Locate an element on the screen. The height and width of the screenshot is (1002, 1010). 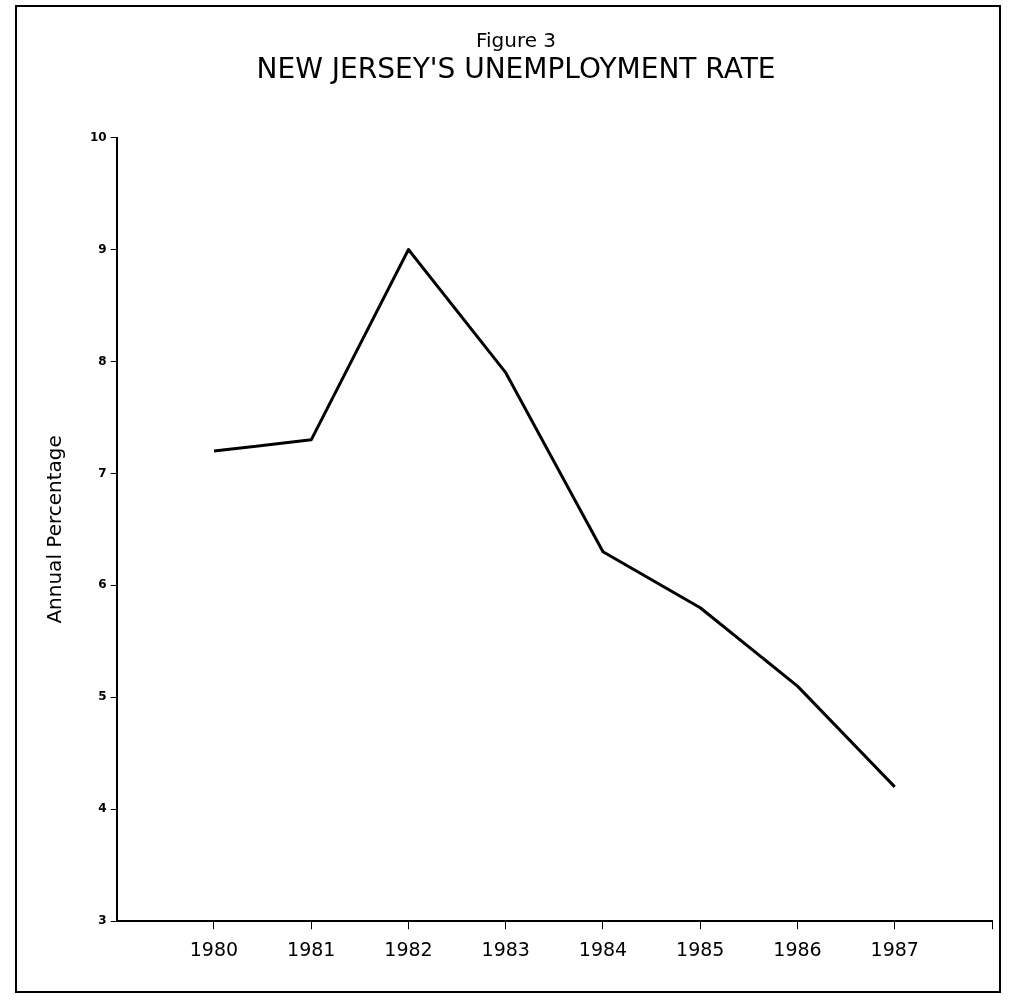
chart-title: Figure 3 is located at coordinates (516, 40).